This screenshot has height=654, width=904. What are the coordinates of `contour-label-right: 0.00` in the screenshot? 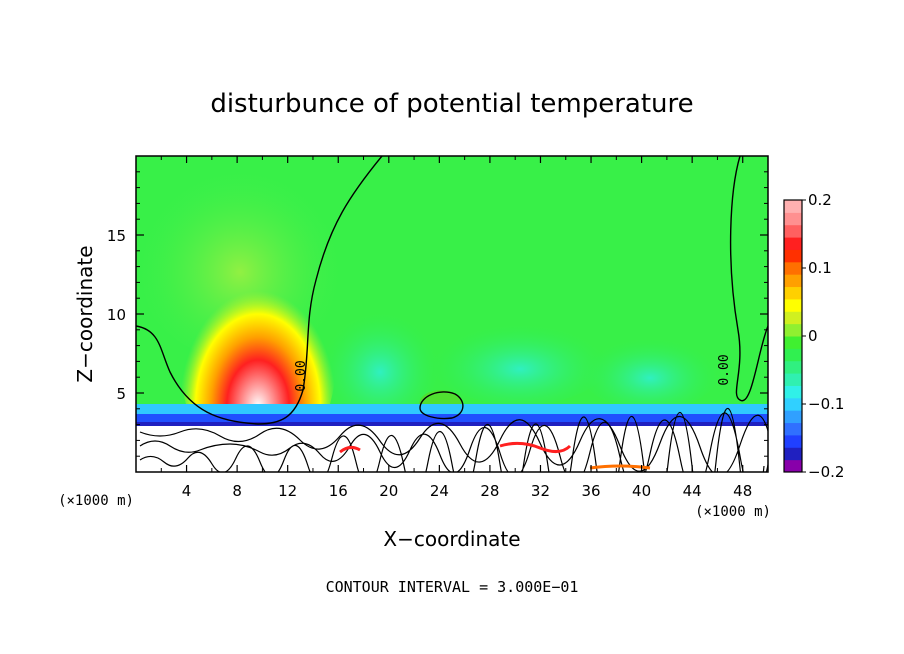 It's located at (724, 369).